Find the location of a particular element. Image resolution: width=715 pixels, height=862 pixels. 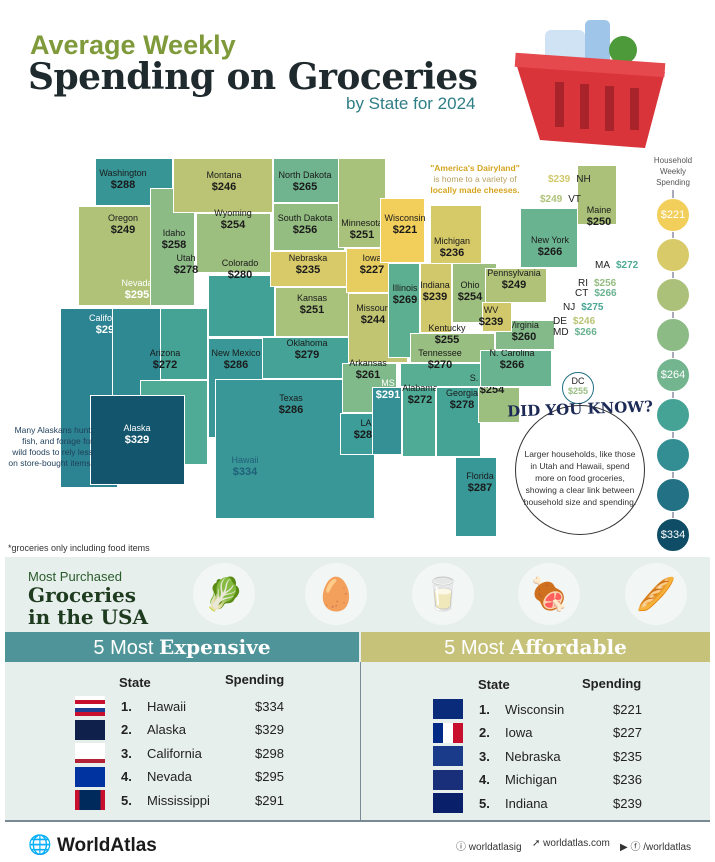

social-handle: /worldatlas is located at coordinates (667, 847).